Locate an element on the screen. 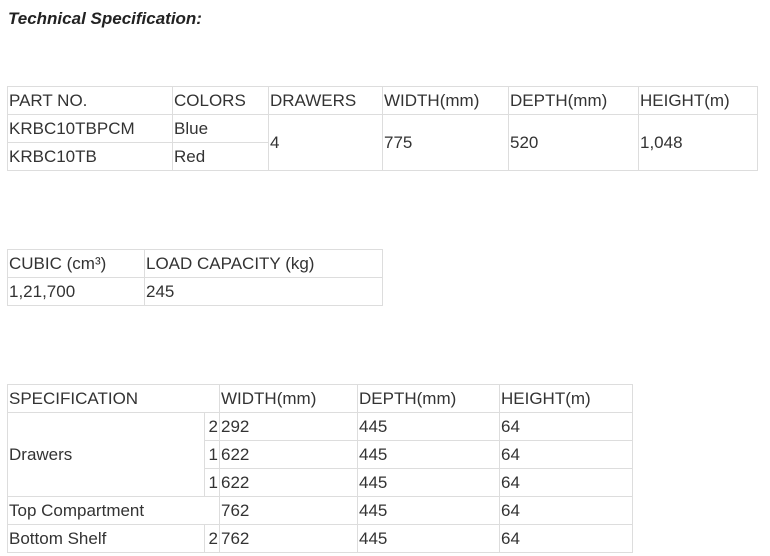 Image resolution: width=770 pixels, height=556 pixels. width-value: 775 is located at coordinates (445, 142).